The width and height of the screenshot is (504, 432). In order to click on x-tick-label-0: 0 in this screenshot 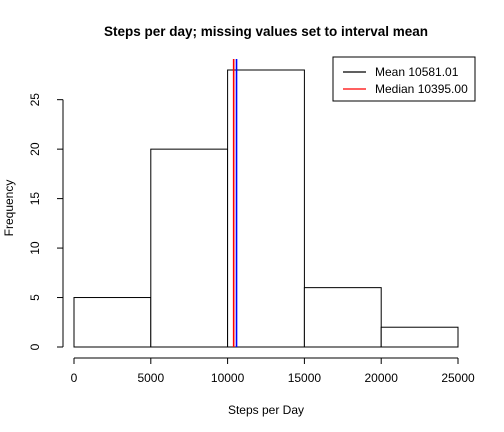, I will do `click(74, 378)`.